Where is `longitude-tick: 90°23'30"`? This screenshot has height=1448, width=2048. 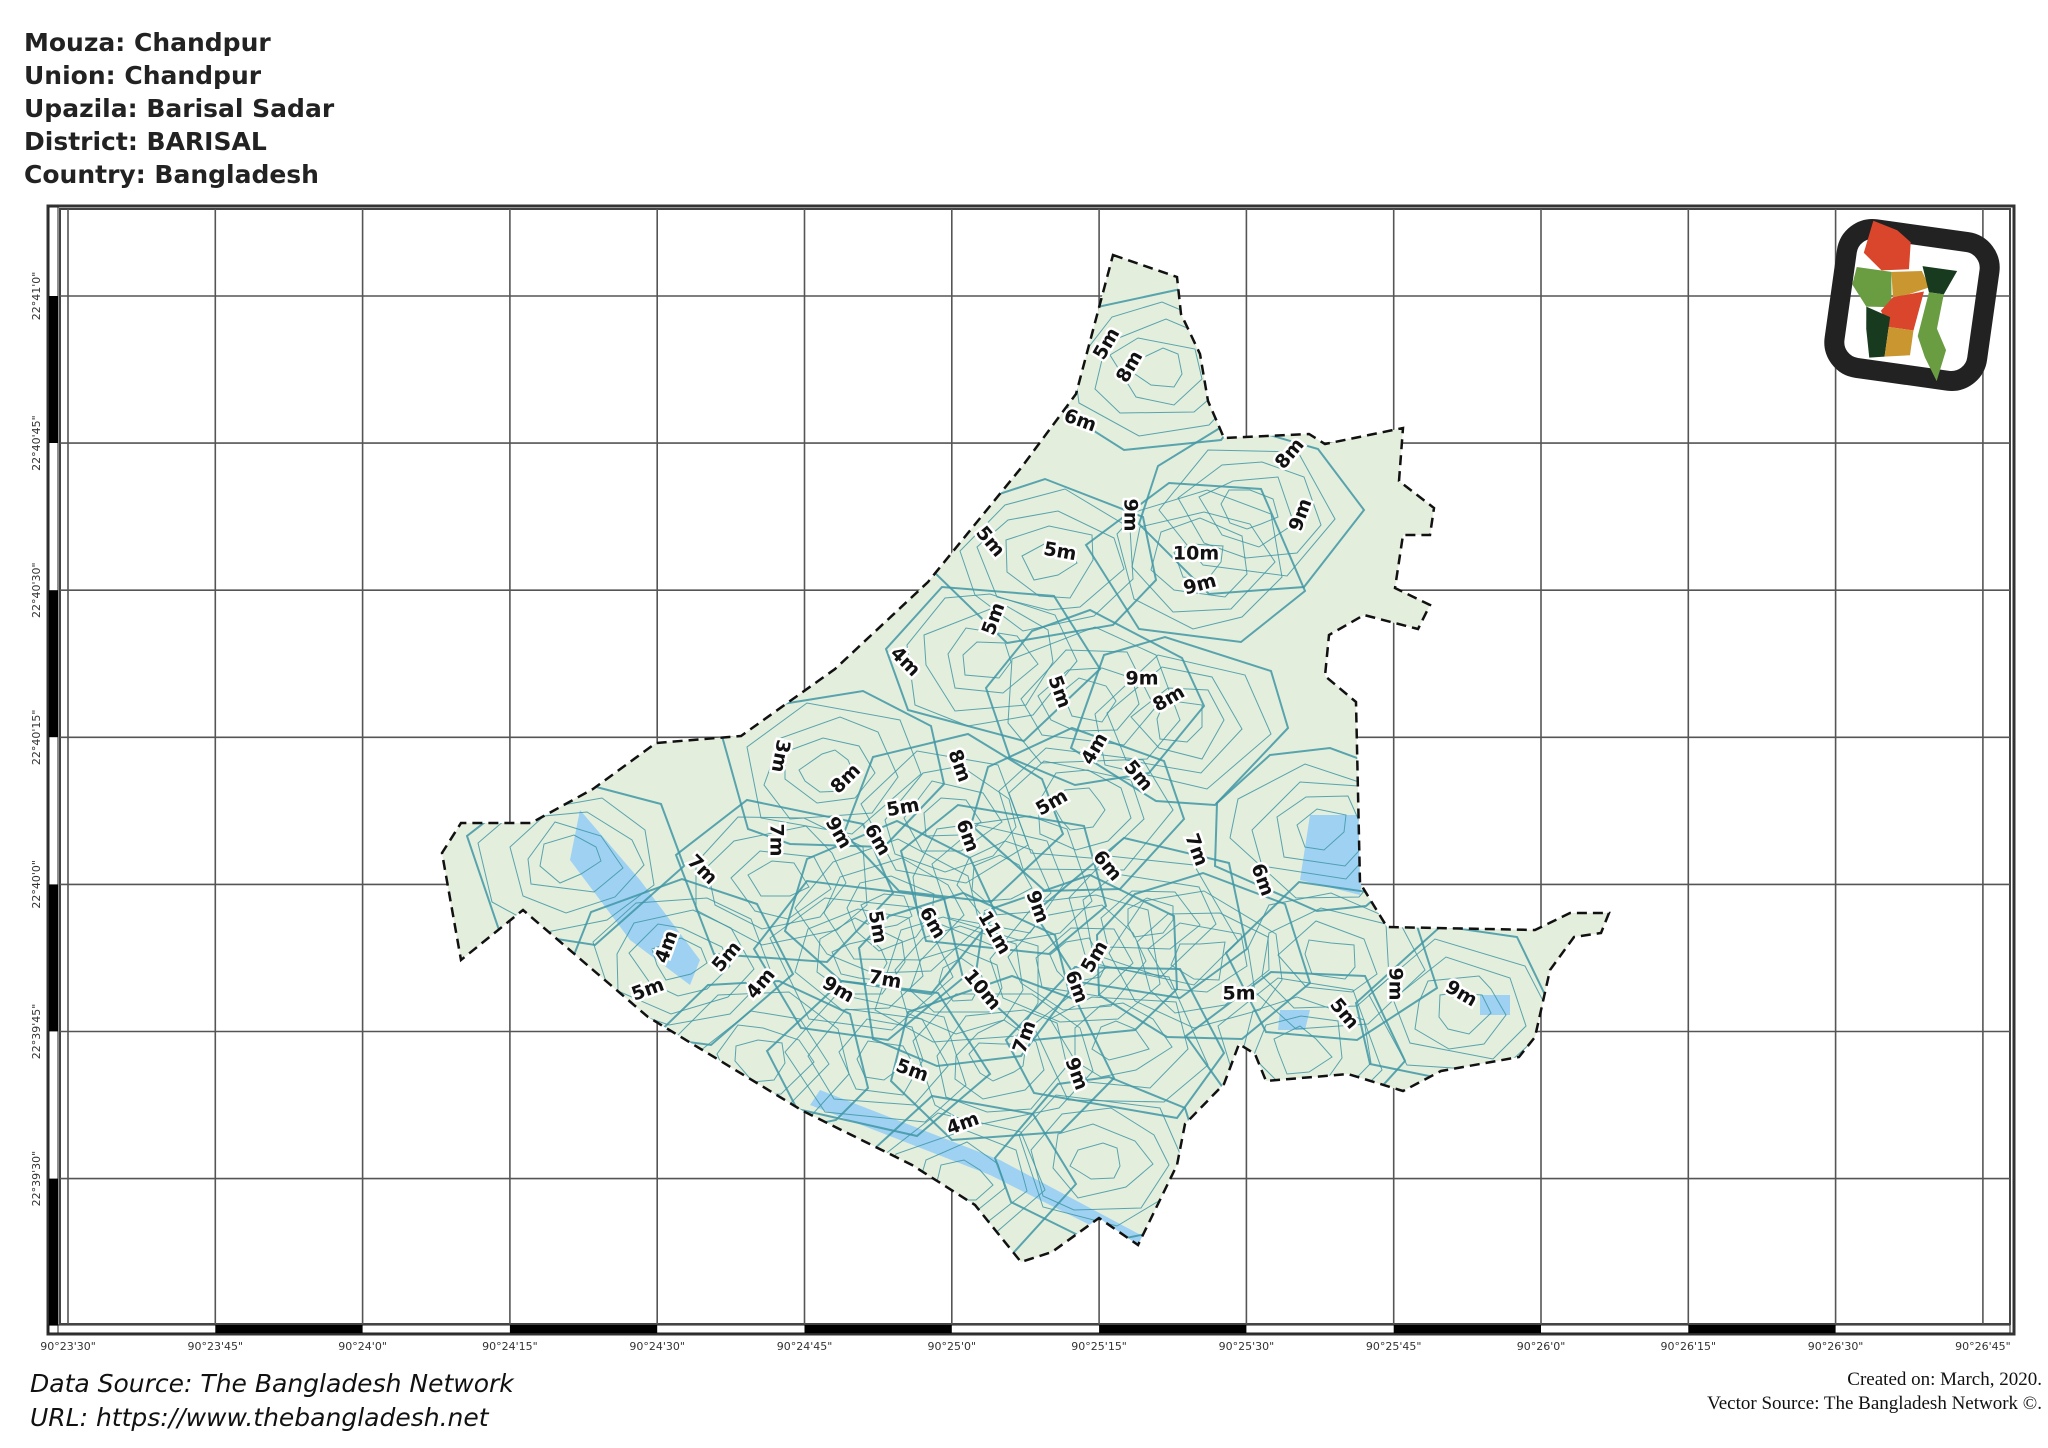
longitude-tick: 90°23'30" is located at coordinates (68, 1346).